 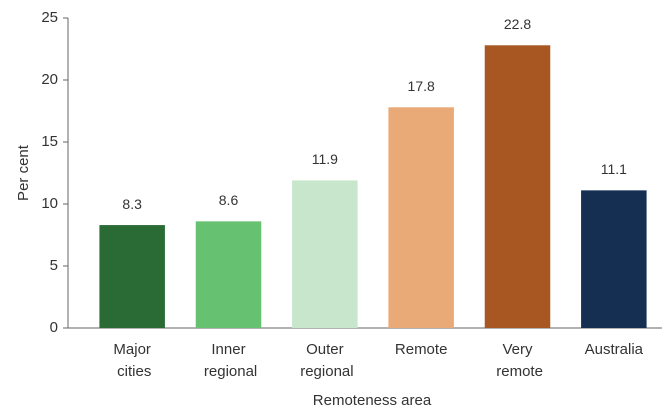 What do you see at coordinates (49, 141) in the screenshot?
I see `y-tick-label: 15` at bounding box center [49, 141].